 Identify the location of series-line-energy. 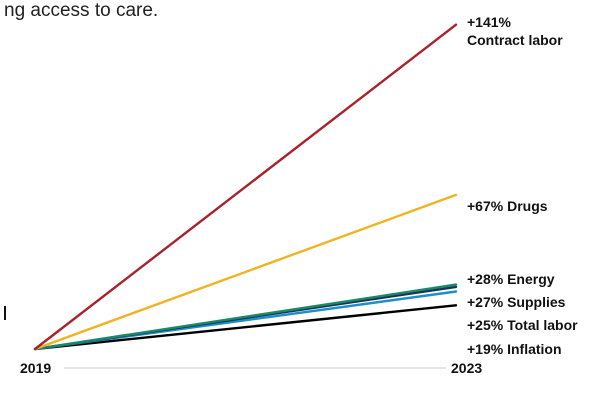
(245, 317).